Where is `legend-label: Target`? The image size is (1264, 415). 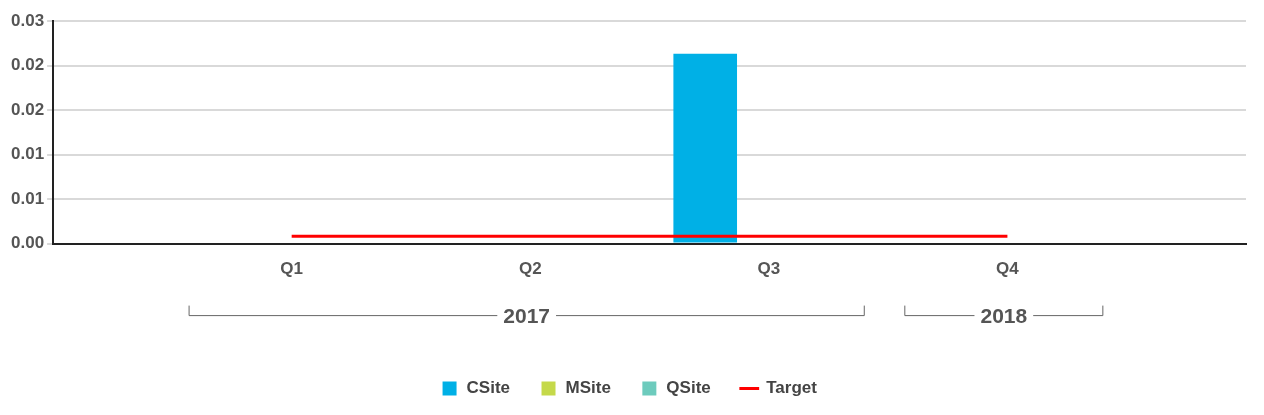 legend-label: Target is located at coordinates (792, 388).